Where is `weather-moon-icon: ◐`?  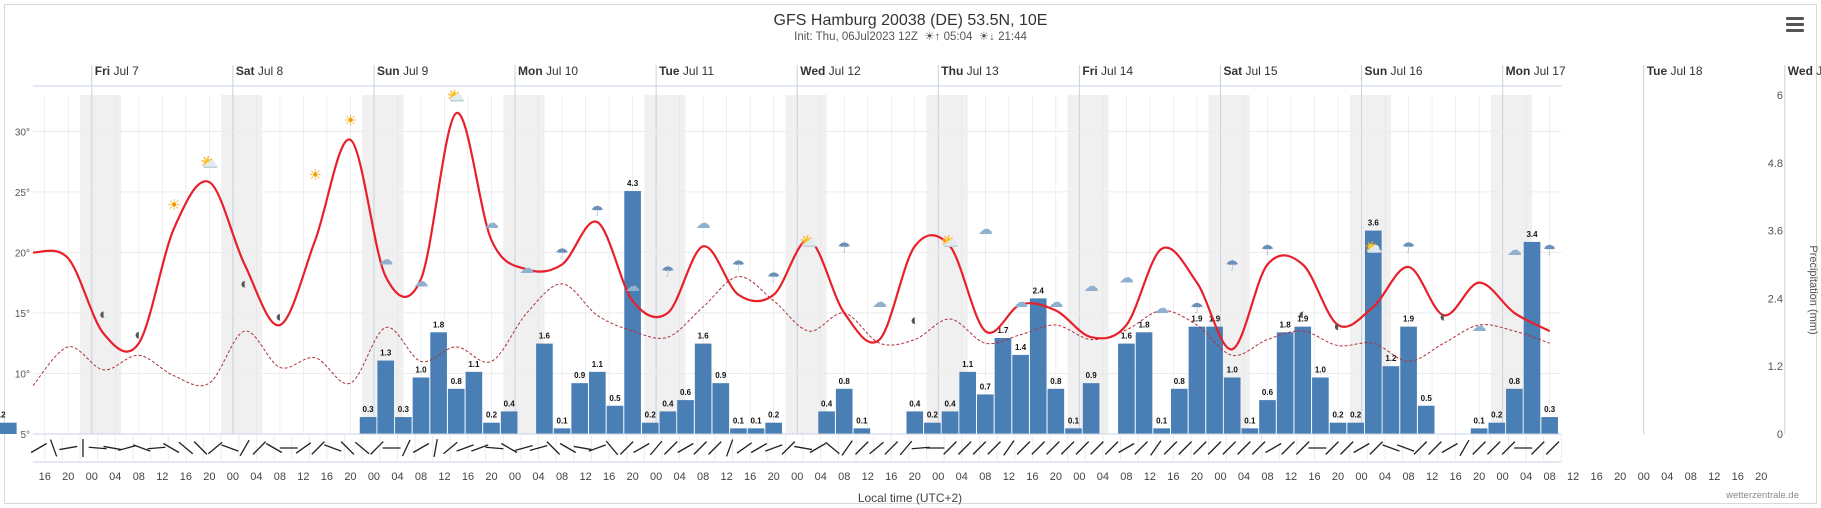
weather-moon-icon: ◐ is located at coordinates (914, 320).